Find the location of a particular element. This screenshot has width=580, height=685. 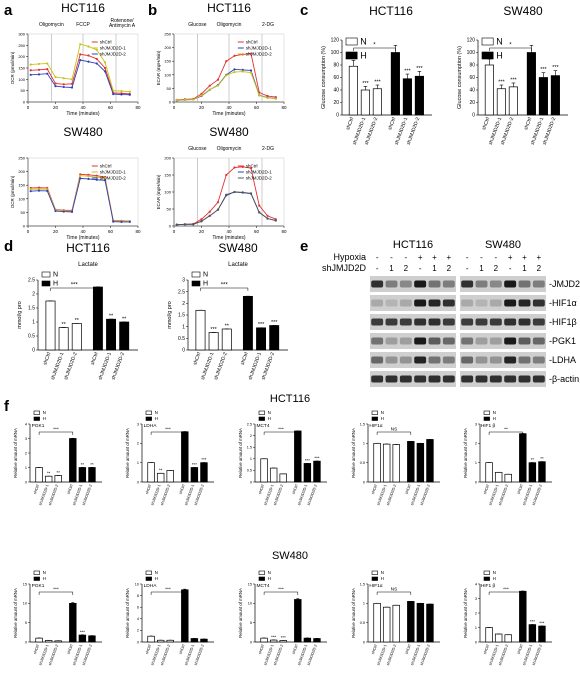

band-label: -PGK1 is located at coordinates (562, 341).